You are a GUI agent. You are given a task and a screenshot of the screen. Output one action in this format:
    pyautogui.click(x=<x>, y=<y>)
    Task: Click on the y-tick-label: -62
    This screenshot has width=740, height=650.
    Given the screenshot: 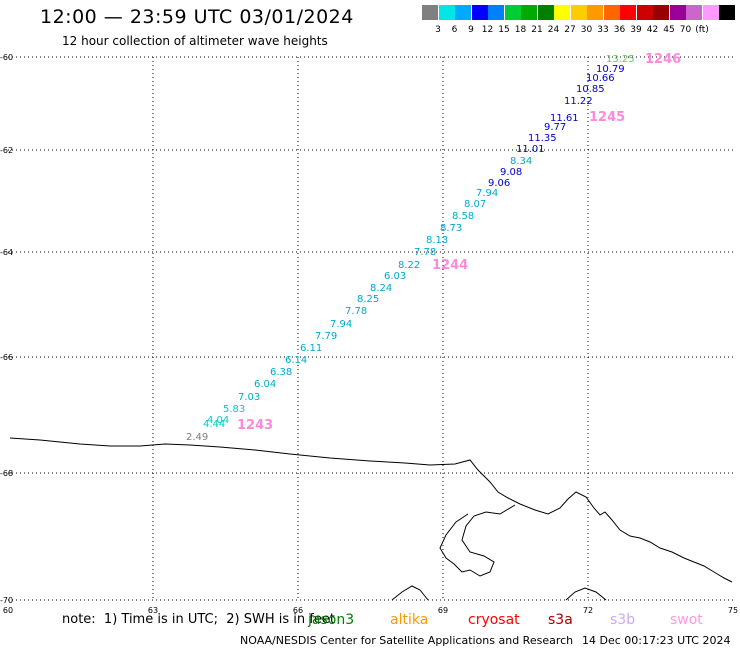 What is the action you would take?
    pyautogui.click(x=6, y=150)
    